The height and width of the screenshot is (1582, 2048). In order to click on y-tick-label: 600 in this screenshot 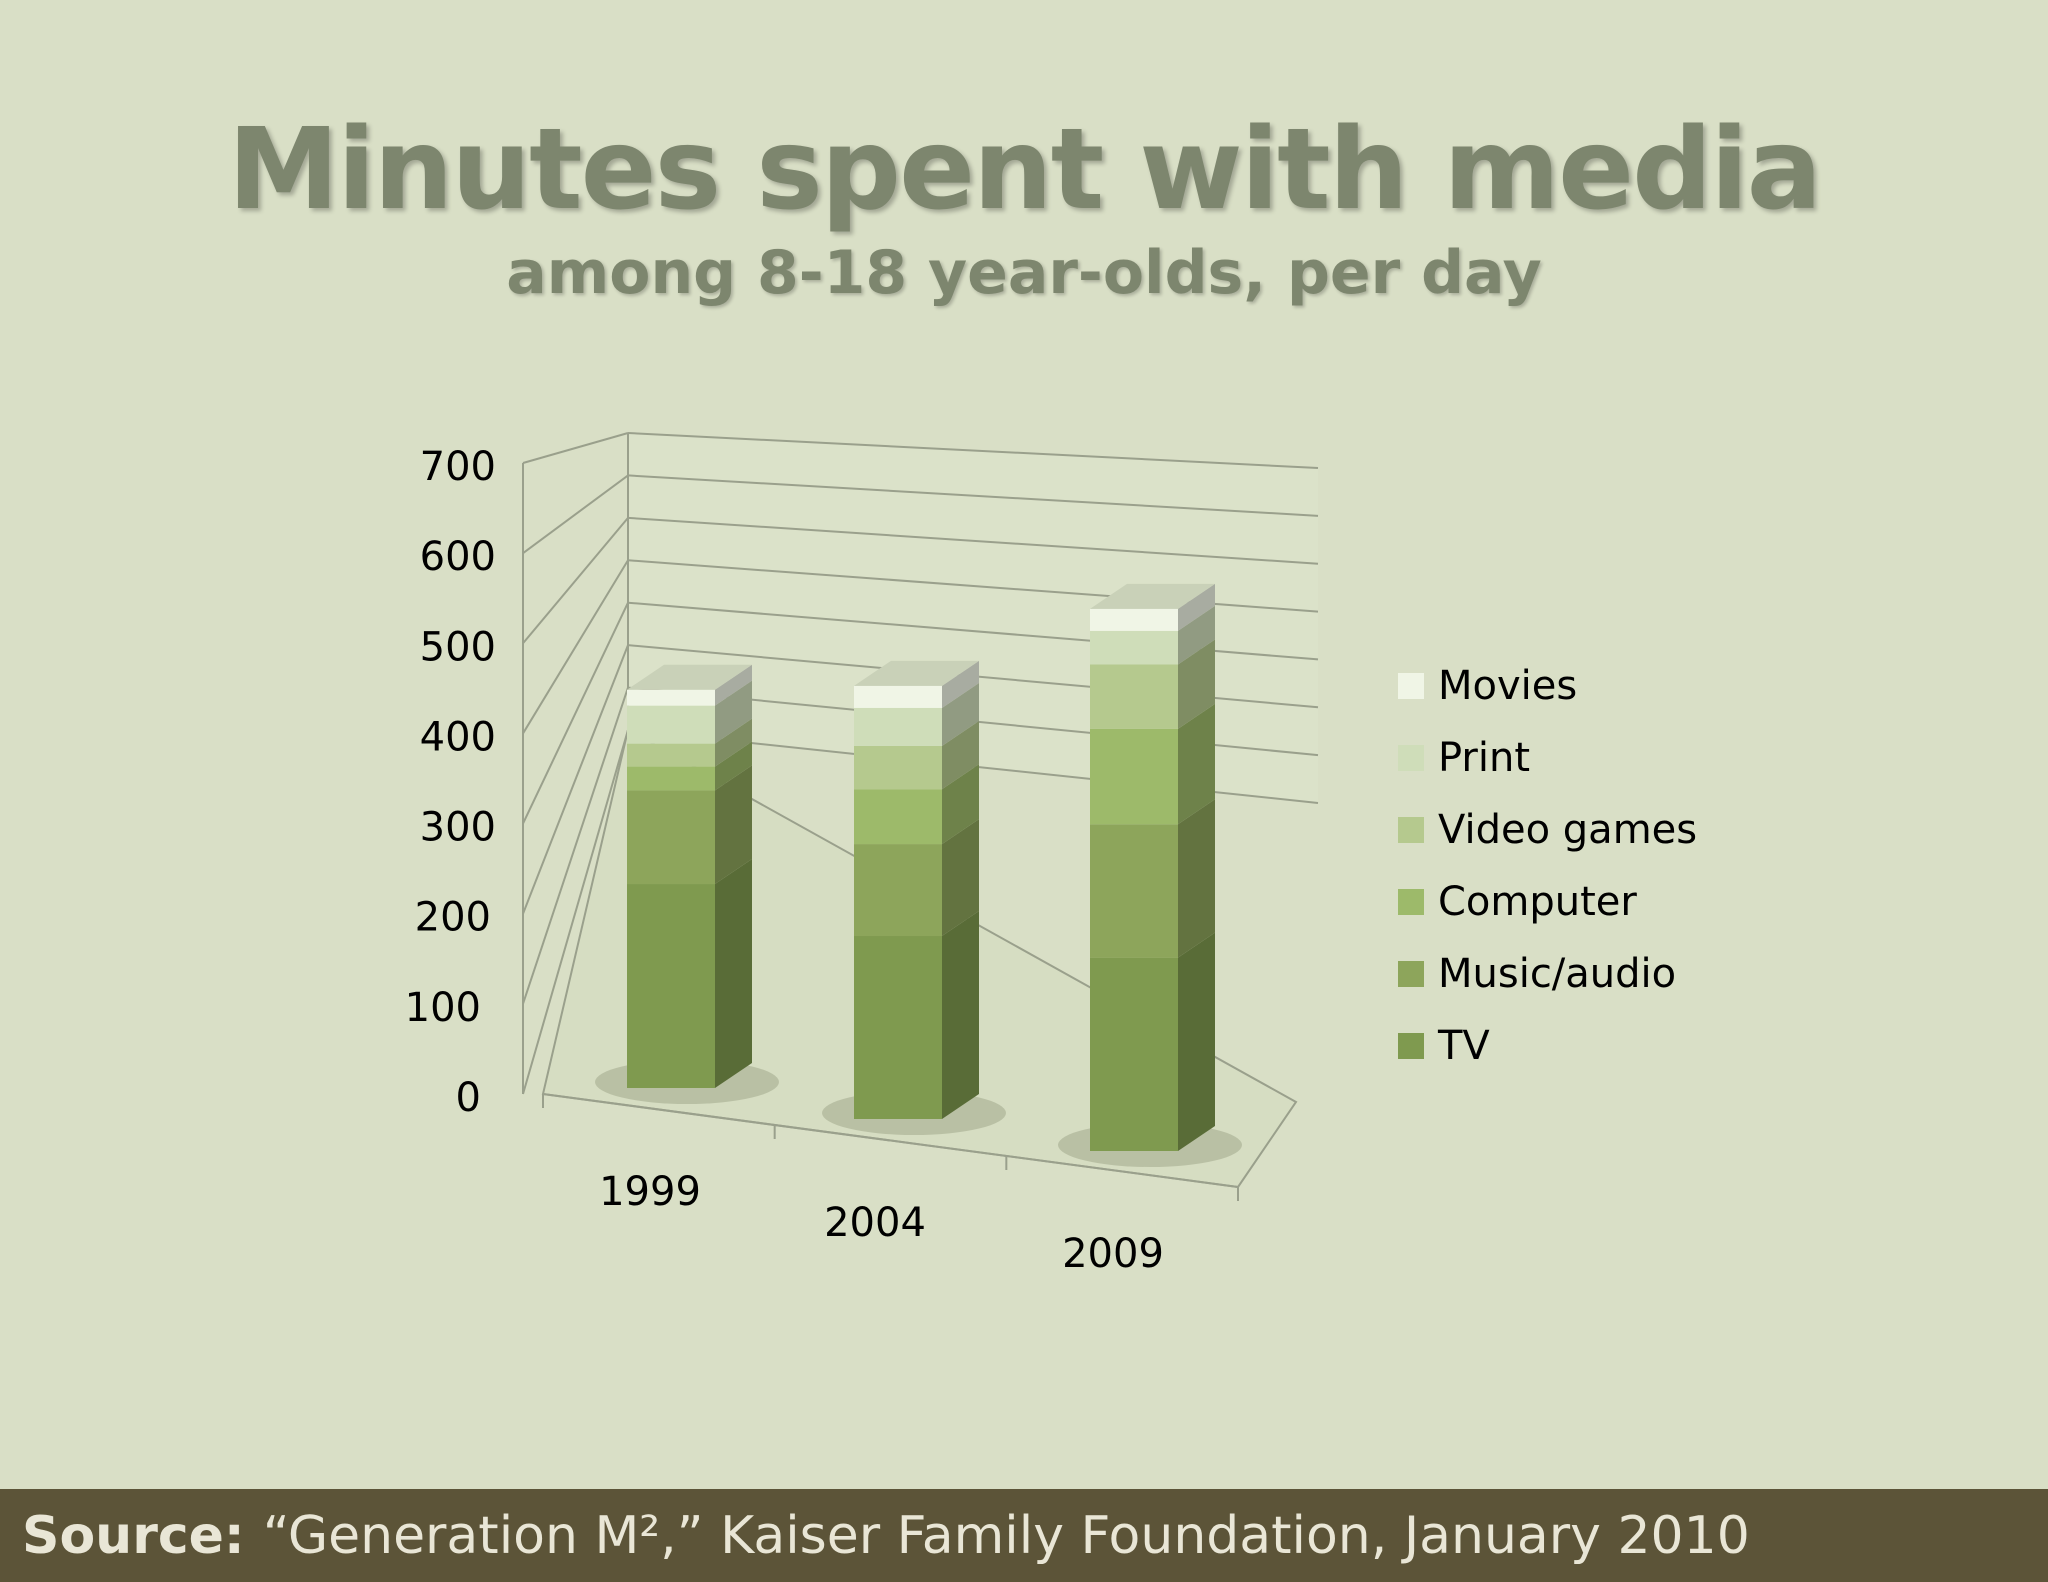, I will do `click(458, 557)`.